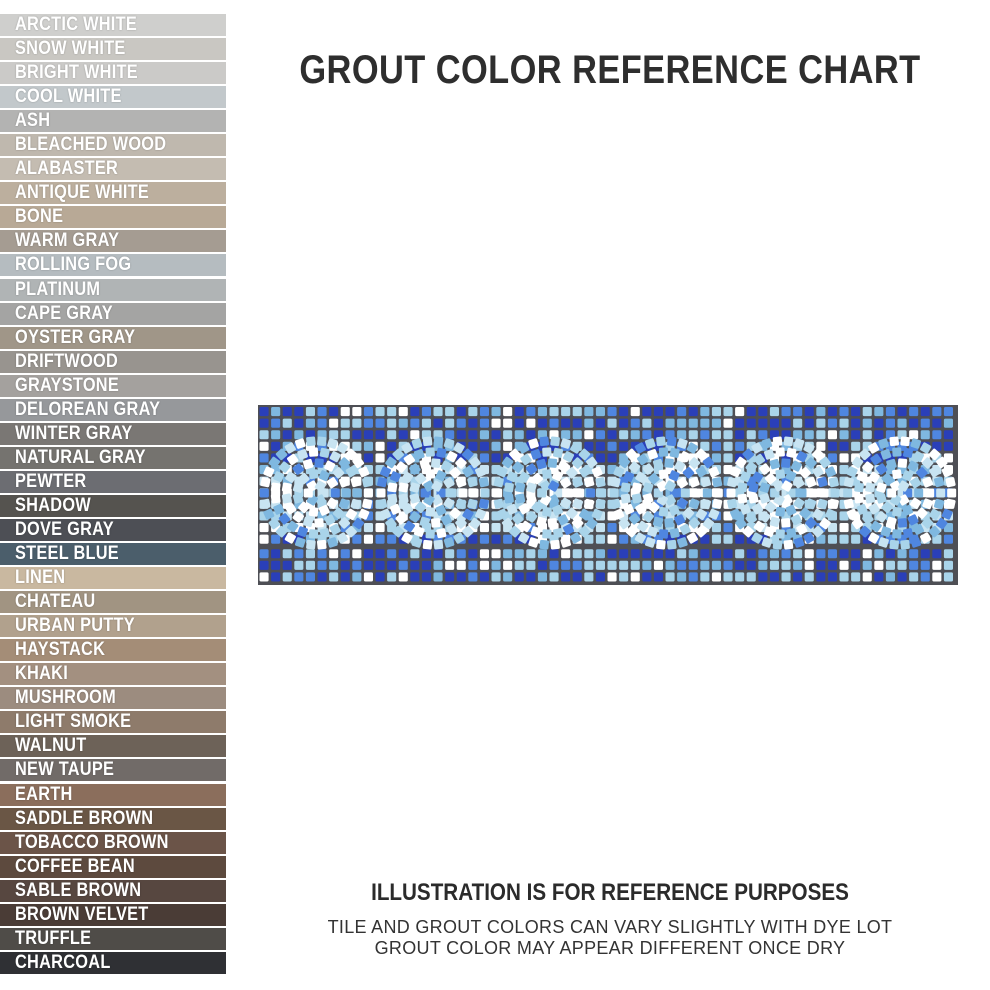 The height and width of the screenshot is (990, 990). Describe the element at coordinates (113, 49) in the screenshot. I see `grout-swatch: SNOW WHITE` at that location.